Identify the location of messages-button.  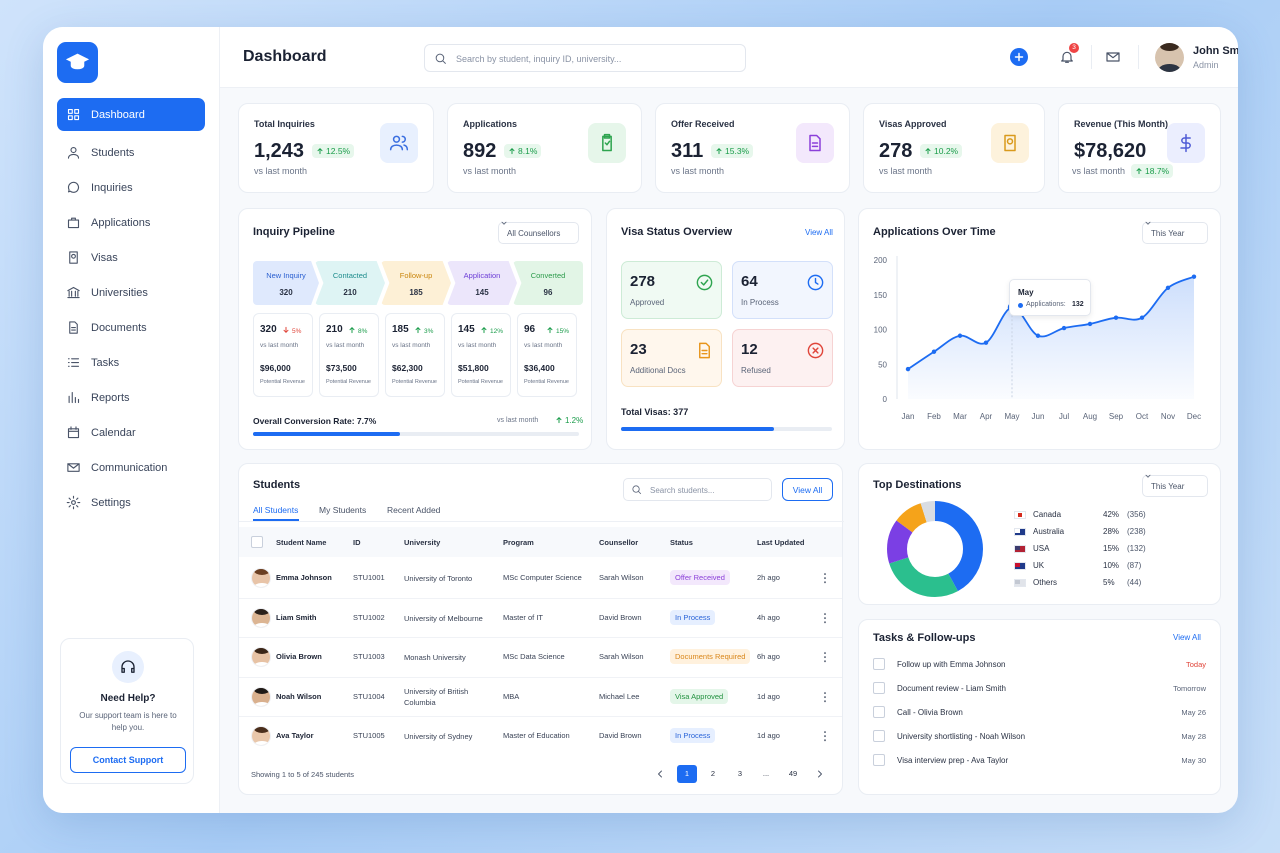
(1113, 57).